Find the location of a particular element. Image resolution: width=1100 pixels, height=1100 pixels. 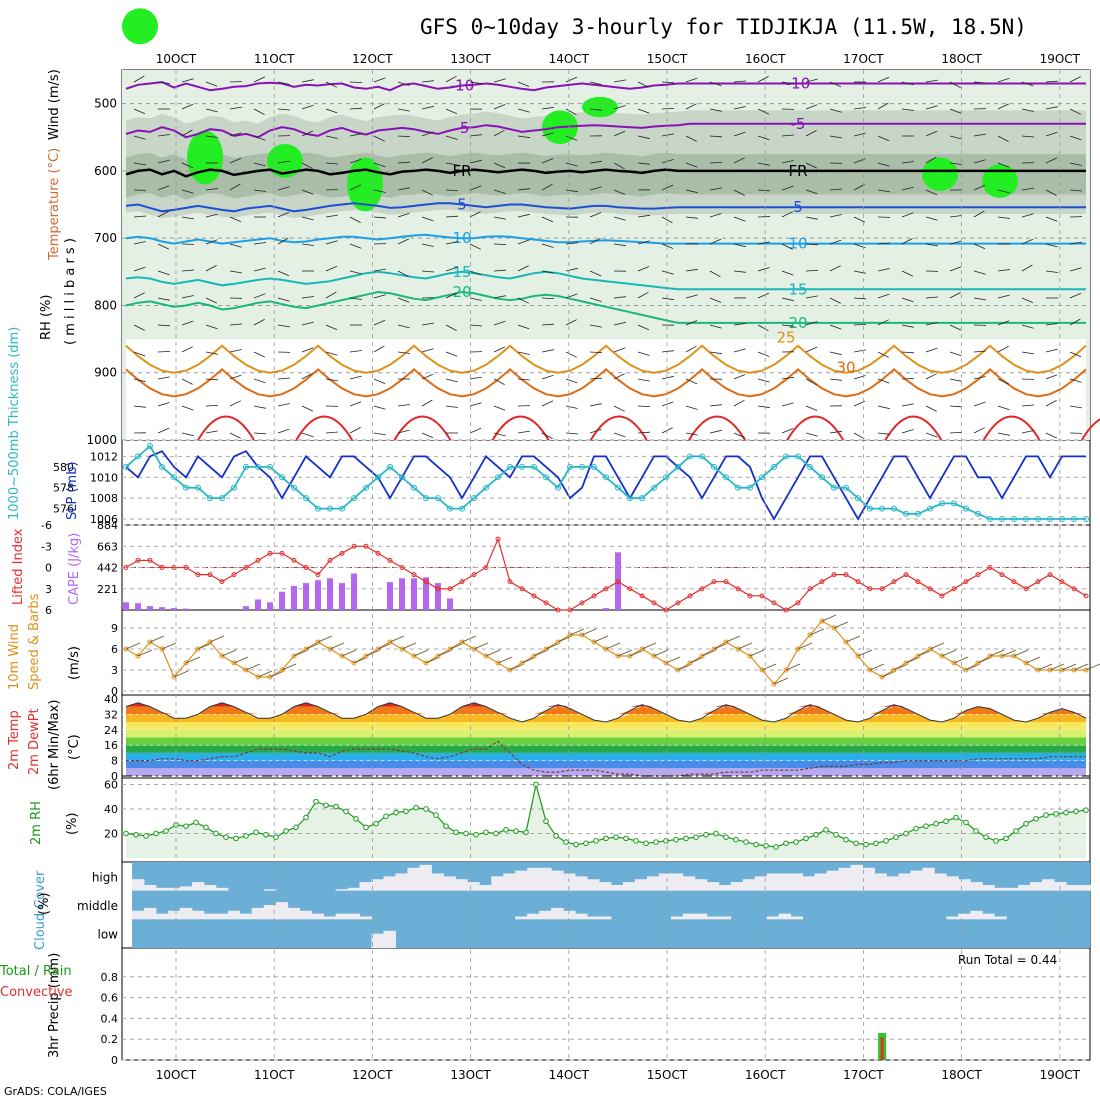

isotherm-label: 10 is located at coordinates (461, 238).